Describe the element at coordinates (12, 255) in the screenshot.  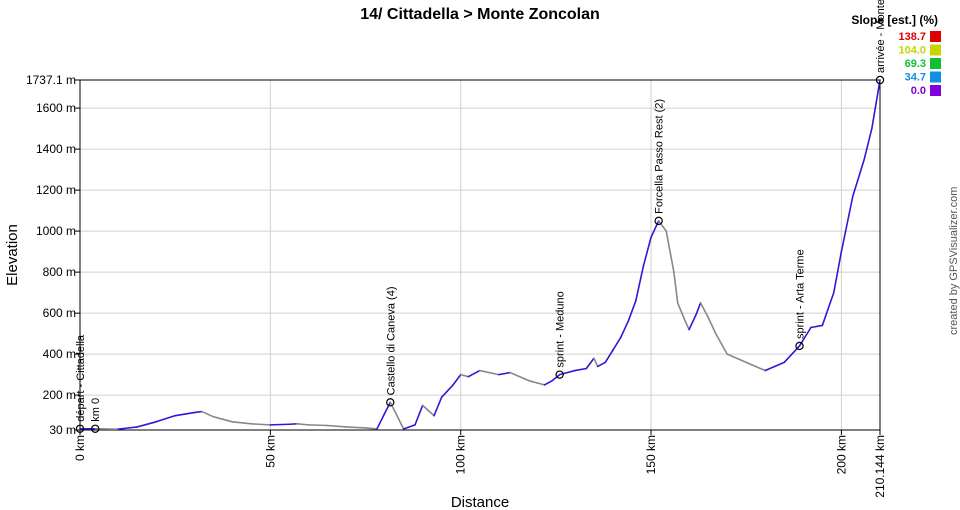
I see `y-axis-label: Elevation` at that location.